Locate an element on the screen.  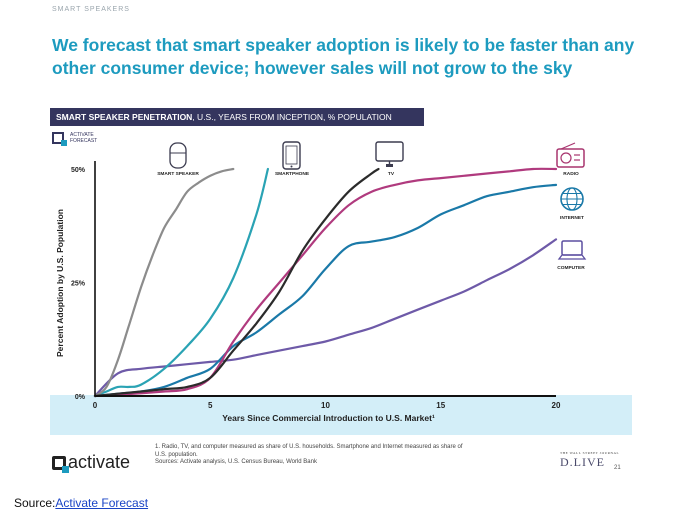
section-tag: SMART SPEAKERS is located at coordinates (91, 9).